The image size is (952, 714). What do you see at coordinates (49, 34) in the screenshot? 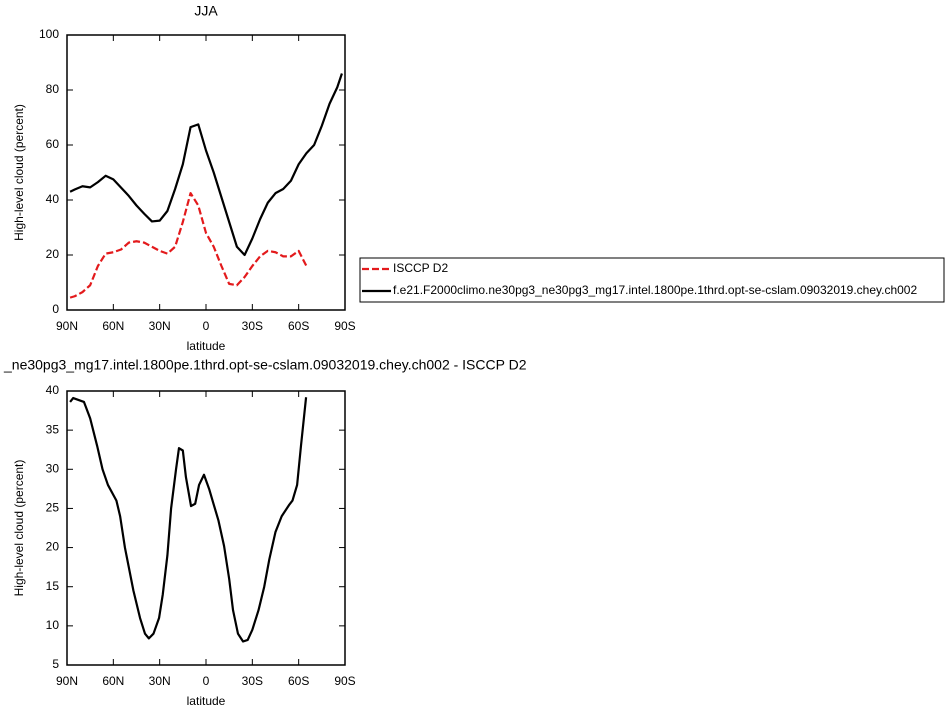
I see `y-tick-label: 100` at bounding box center [49, 34].